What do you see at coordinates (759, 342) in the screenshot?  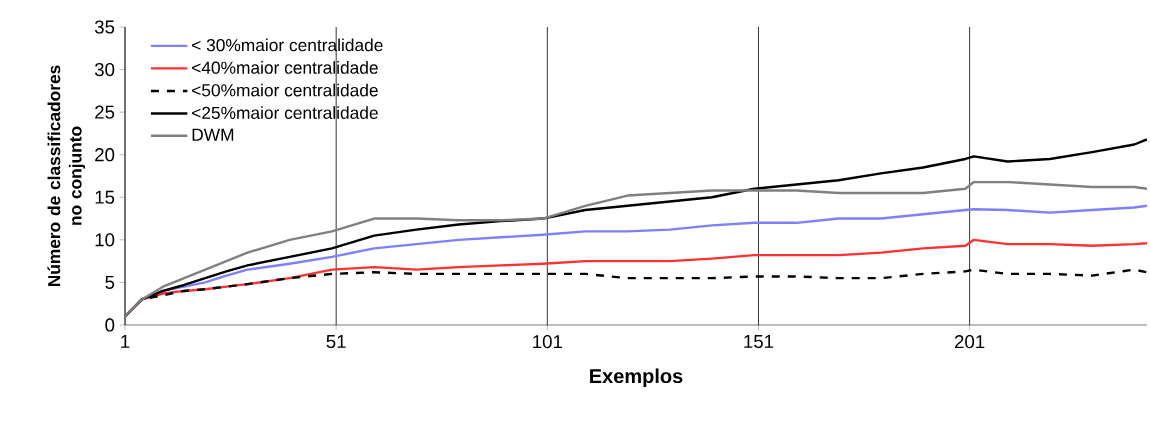 I see `x-tick-label: 151` at bounding box center [759, 342].